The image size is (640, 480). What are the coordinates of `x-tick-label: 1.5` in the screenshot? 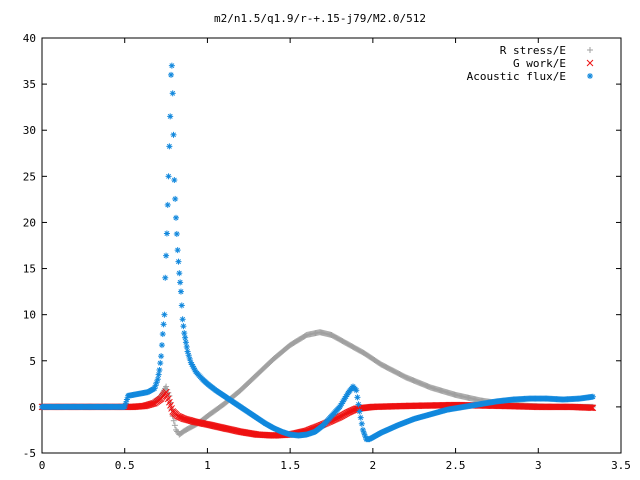 It's located at (290, 465).